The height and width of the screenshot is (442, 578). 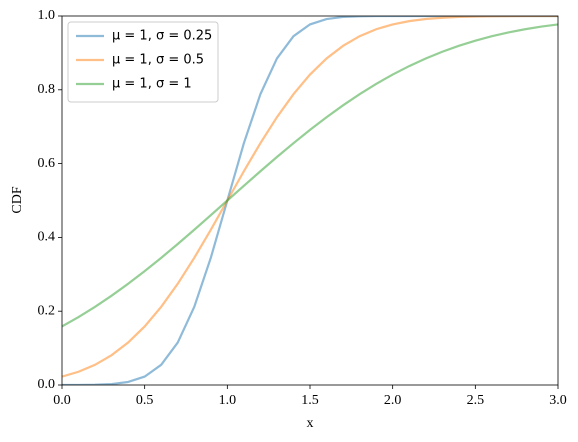 What do you see at coordinates (47, 237) in the screenshot?
I see `y-tick-label: 0.4` at bounding box center [47, 237].